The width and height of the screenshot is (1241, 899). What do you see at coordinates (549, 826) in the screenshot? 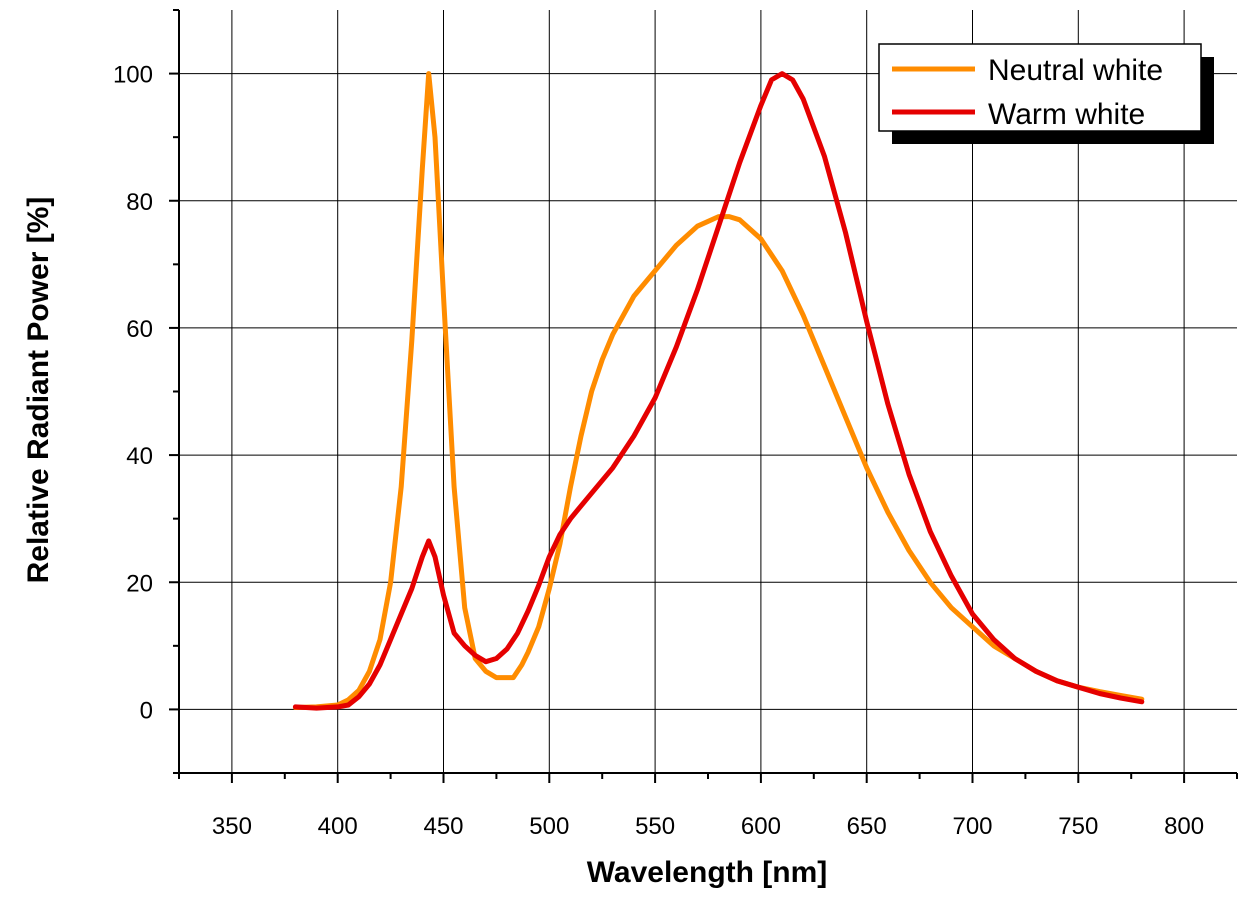
I see `x-tick-label: 500` at bounding box center [549, 826].